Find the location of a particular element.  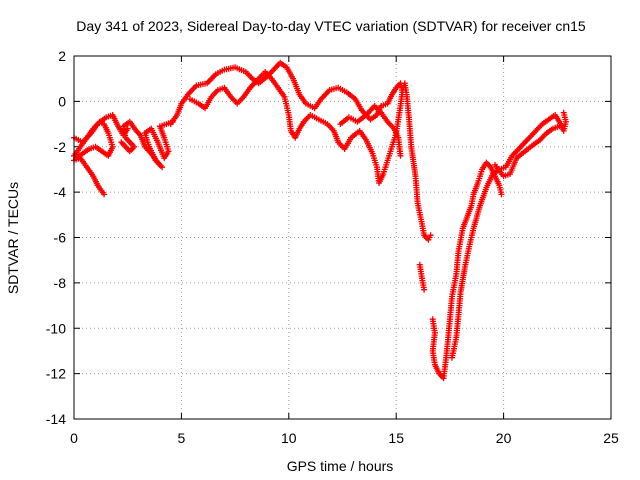

series-trace-h is located at coordinates (422, 277).